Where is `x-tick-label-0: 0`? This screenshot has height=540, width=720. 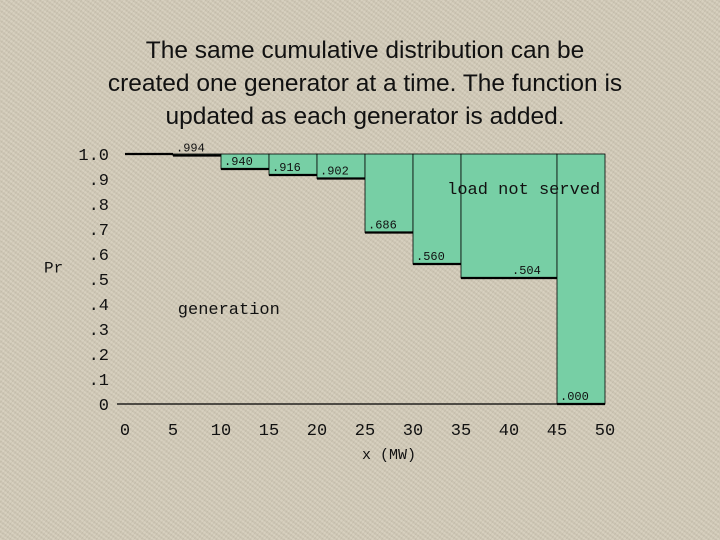 x-tick-label-0: 0 is located at coordinates (125, 431).